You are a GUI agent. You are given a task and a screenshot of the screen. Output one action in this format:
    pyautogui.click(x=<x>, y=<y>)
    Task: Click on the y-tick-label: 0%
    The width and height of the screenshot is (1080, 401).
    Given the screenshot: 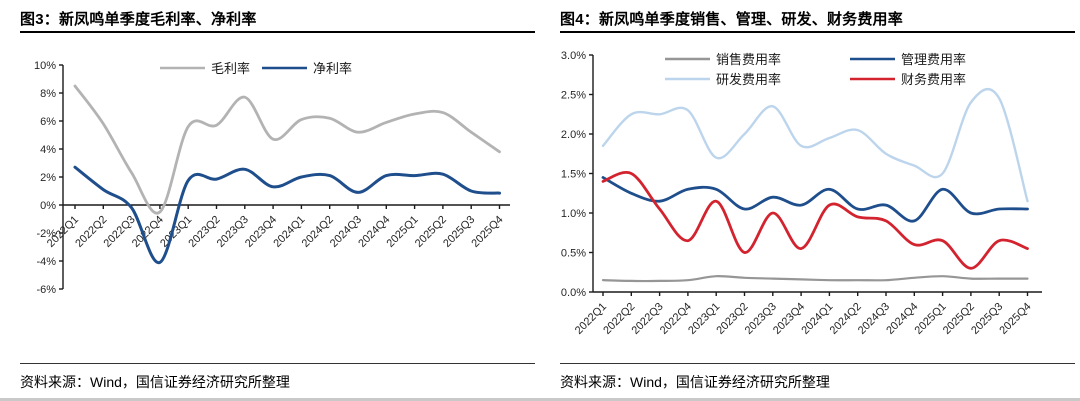 What is the action you would take?
    pyautogui.click(x=48, y=206)
    